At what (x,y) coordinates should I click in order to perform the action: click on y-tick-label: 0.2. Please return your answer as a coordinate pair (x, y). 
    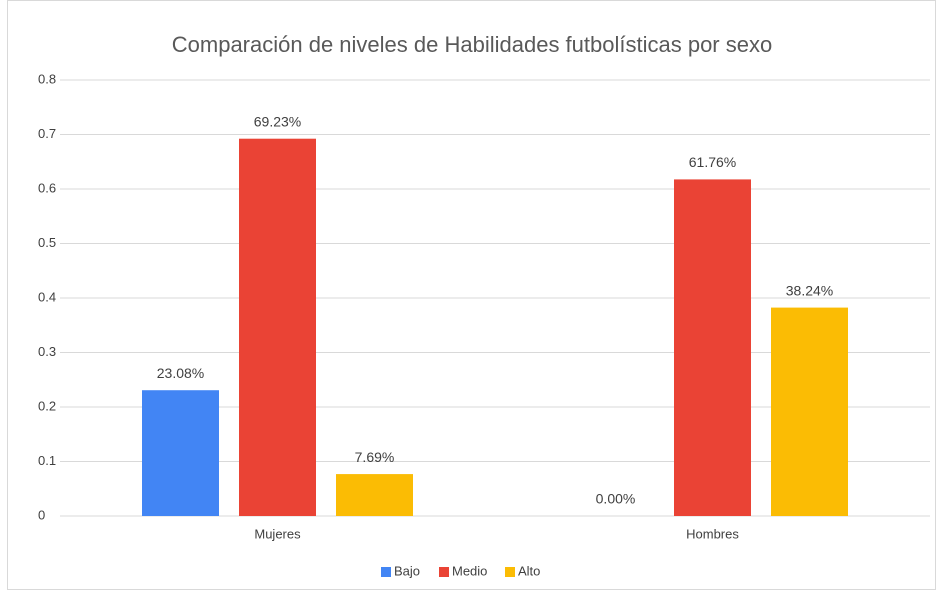
    Looking at the image, I should click on (47, 405).